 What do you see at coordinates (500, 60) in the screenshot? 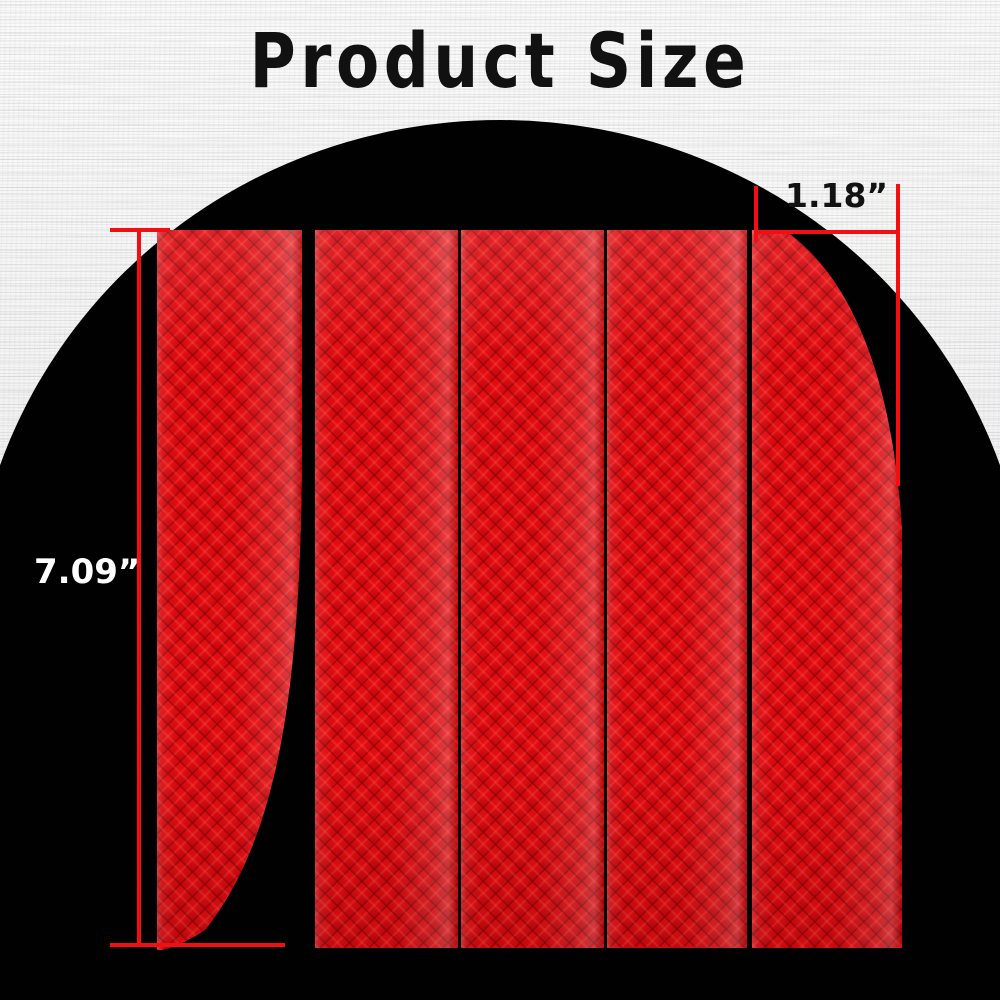
I see `page-title: Product Size` at bounding box center [500, 60].